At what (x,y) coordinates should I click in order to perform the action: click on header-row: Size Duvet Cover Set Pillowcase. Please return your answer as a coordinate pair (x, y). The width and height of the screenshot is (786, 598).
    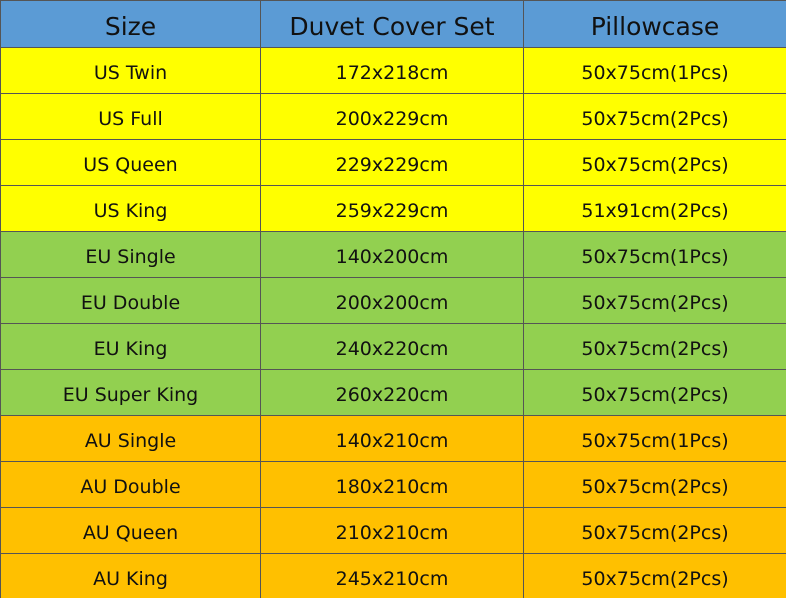
    Looking at the image, I should click on (393, 24).